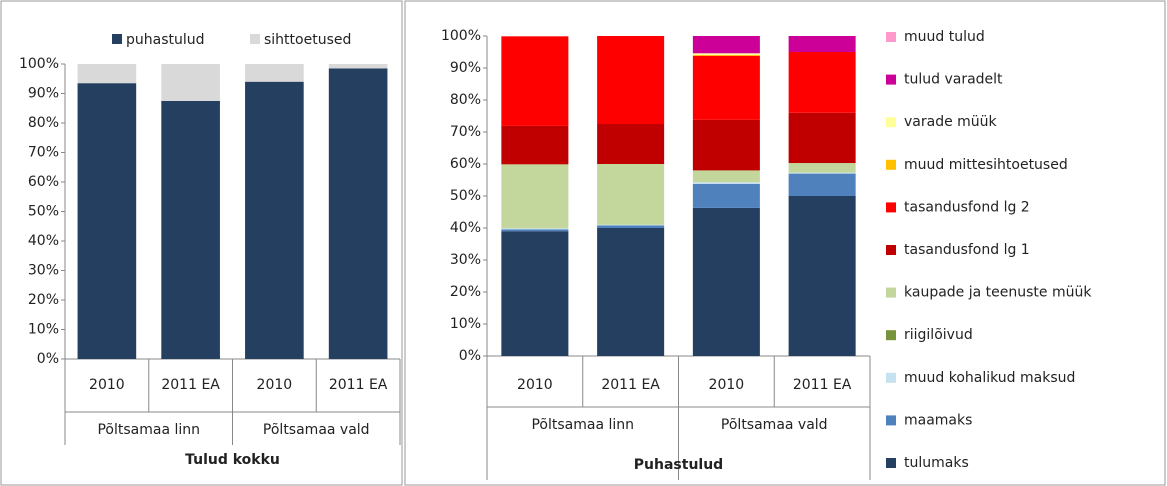 This screenshot has height=486, width=1167. What do you see at coordinates (967, 207) in the screenshot?
I see `legend-label: tasandusfond lg 2` at bounding box center [967, 207].